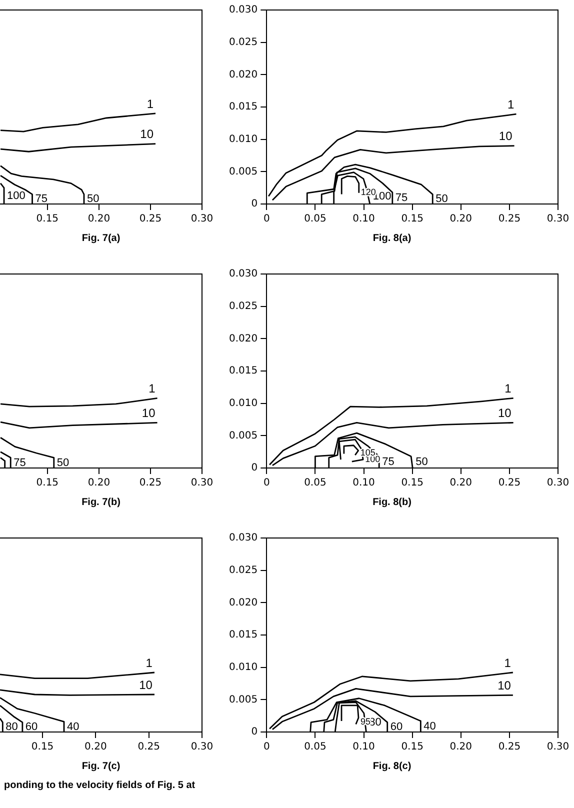  I want to click on text: Fig. 7(b), so click(101, 502).